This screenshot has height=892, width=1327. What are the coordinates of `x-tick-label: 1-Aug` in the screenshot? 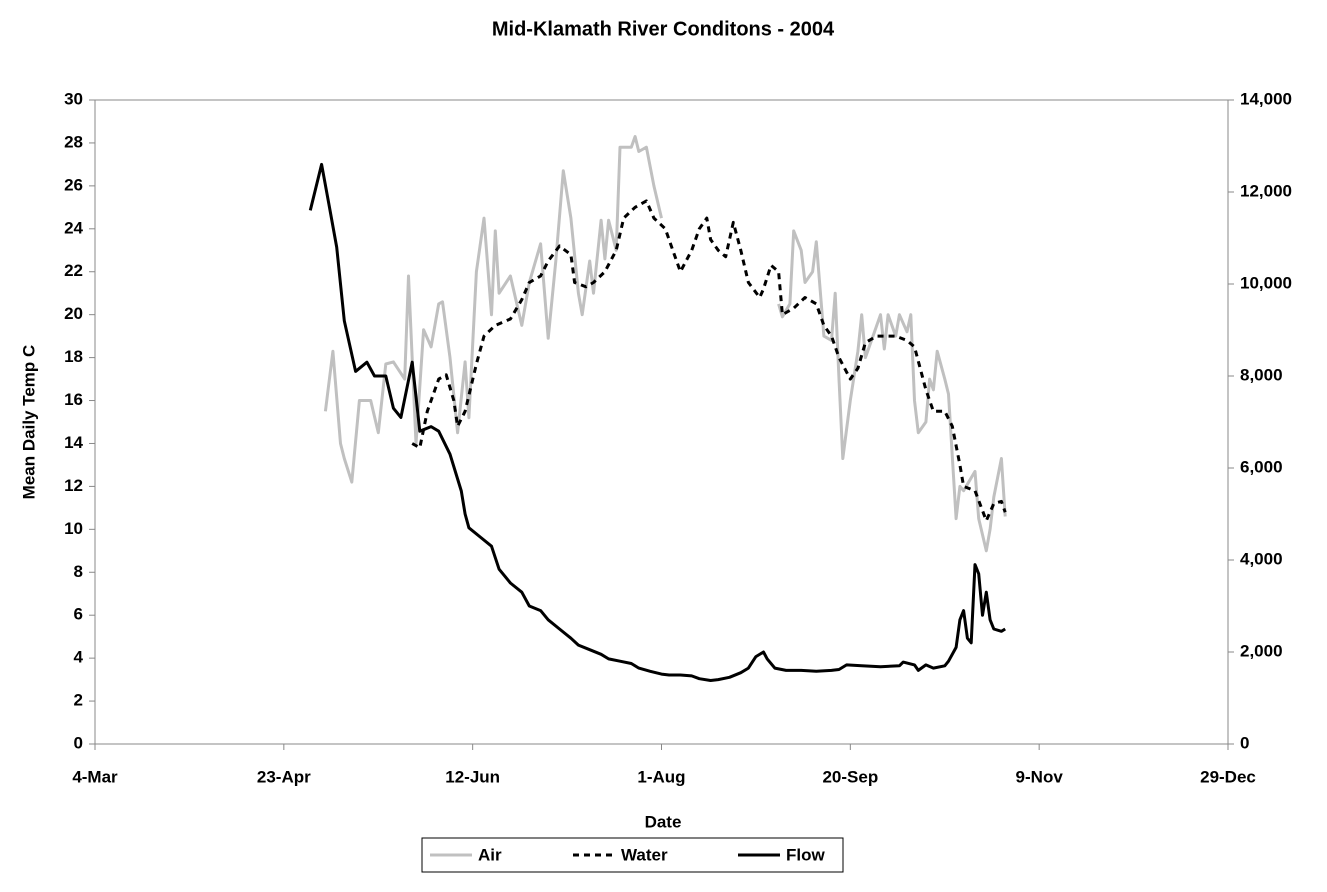 It's located at (661, 776).